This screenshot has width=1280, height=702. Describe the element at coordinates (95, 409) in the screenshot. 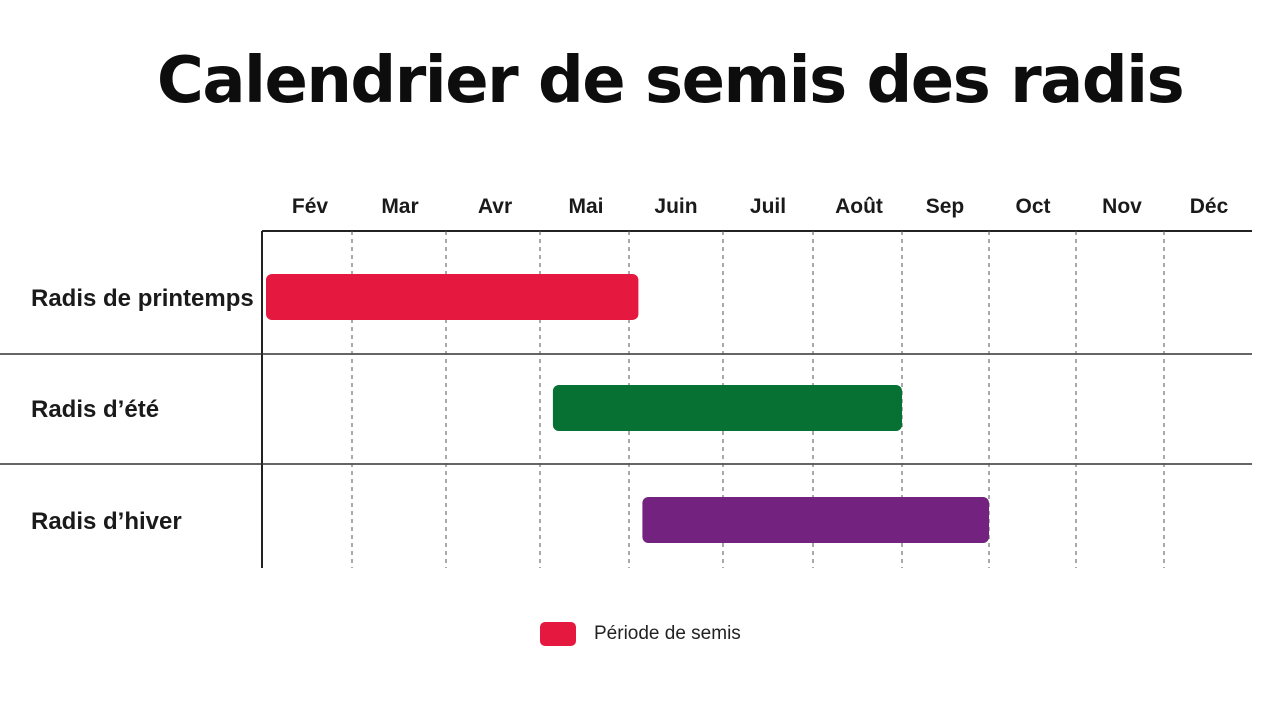

I see `row-label: Radis d’été` at that location.